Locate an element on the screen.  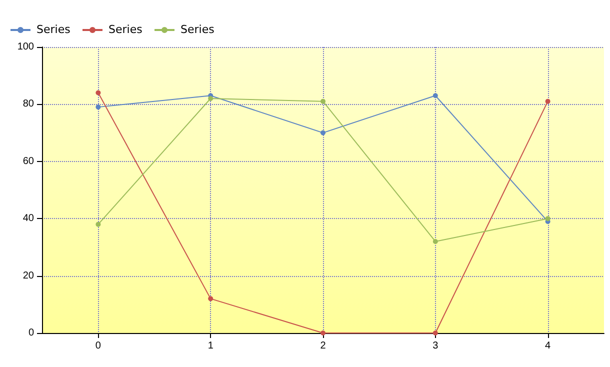
y-tick-label: 60 is located at coordinates (28, 161).